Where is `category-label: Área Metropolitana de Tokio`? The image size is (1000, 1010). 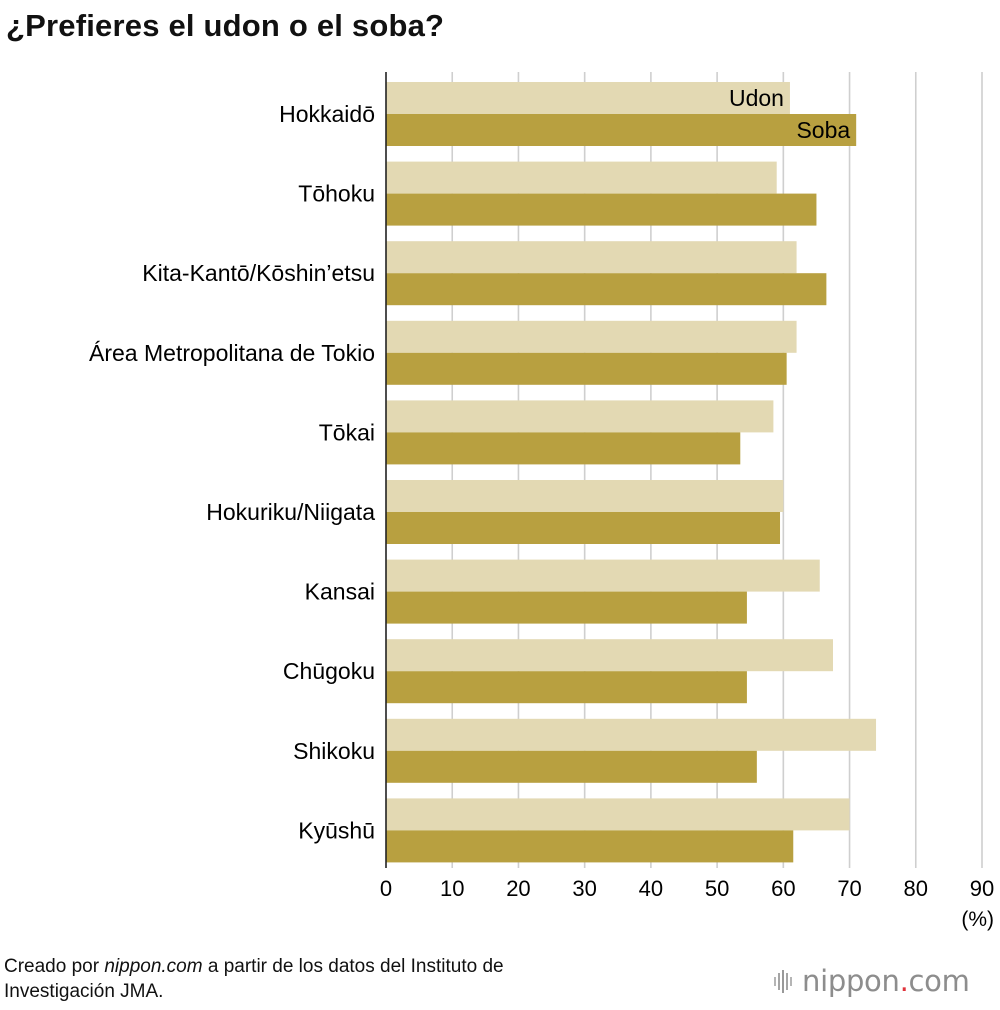 category-label: Área Metropolitana de Tokio is located at coordinates (232, 353).